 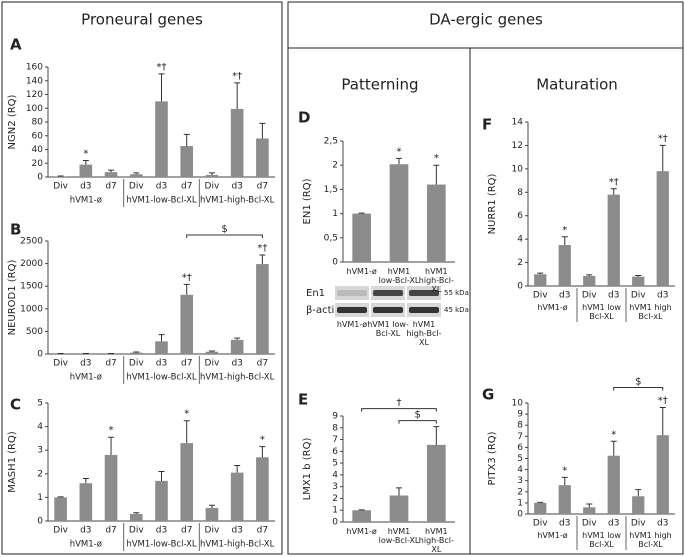 What do you see at coordinates (307, 201) in the screenshot?
I see `y-axis-label: EN1 (RQ)` at bounding box center [307, 201].